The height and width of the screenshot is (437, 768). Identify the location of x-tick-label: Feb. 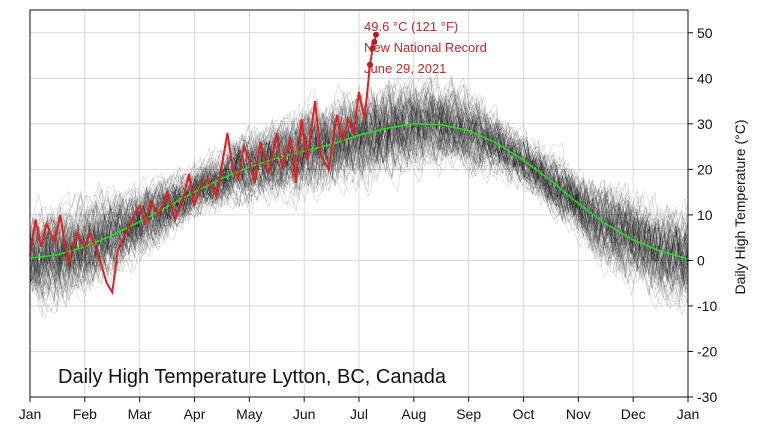
(85, 414).